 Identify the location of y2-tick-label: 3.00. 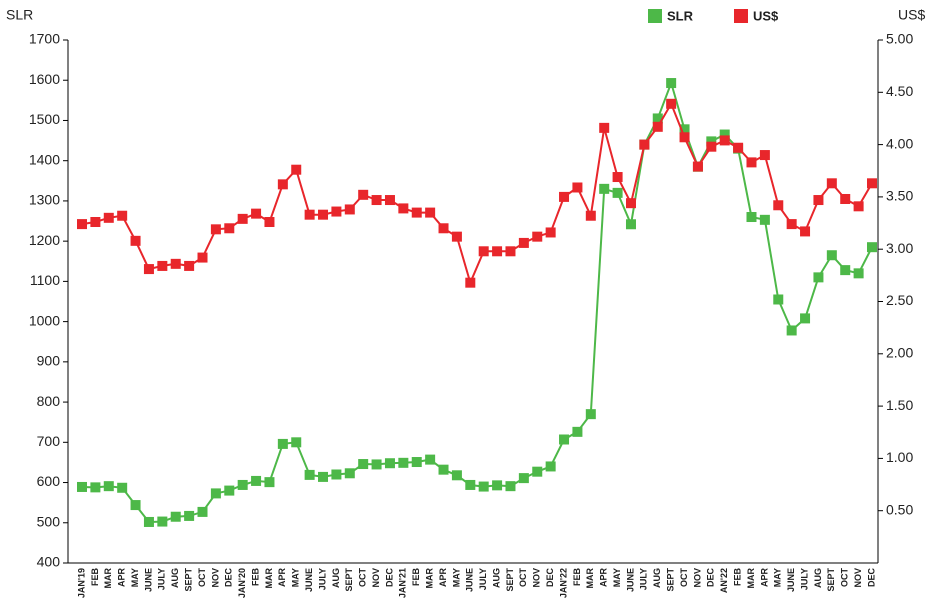
(899, 248).